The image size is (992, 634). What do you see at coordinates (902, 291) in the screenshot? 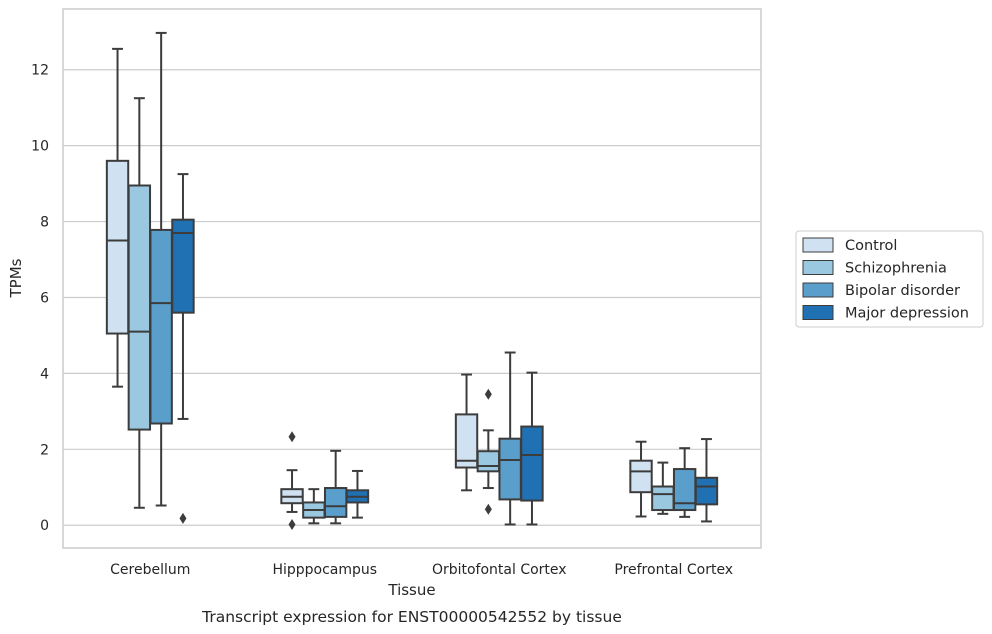
I see `legend-label: Bipolar disorder` at bounding box center [902, 291].